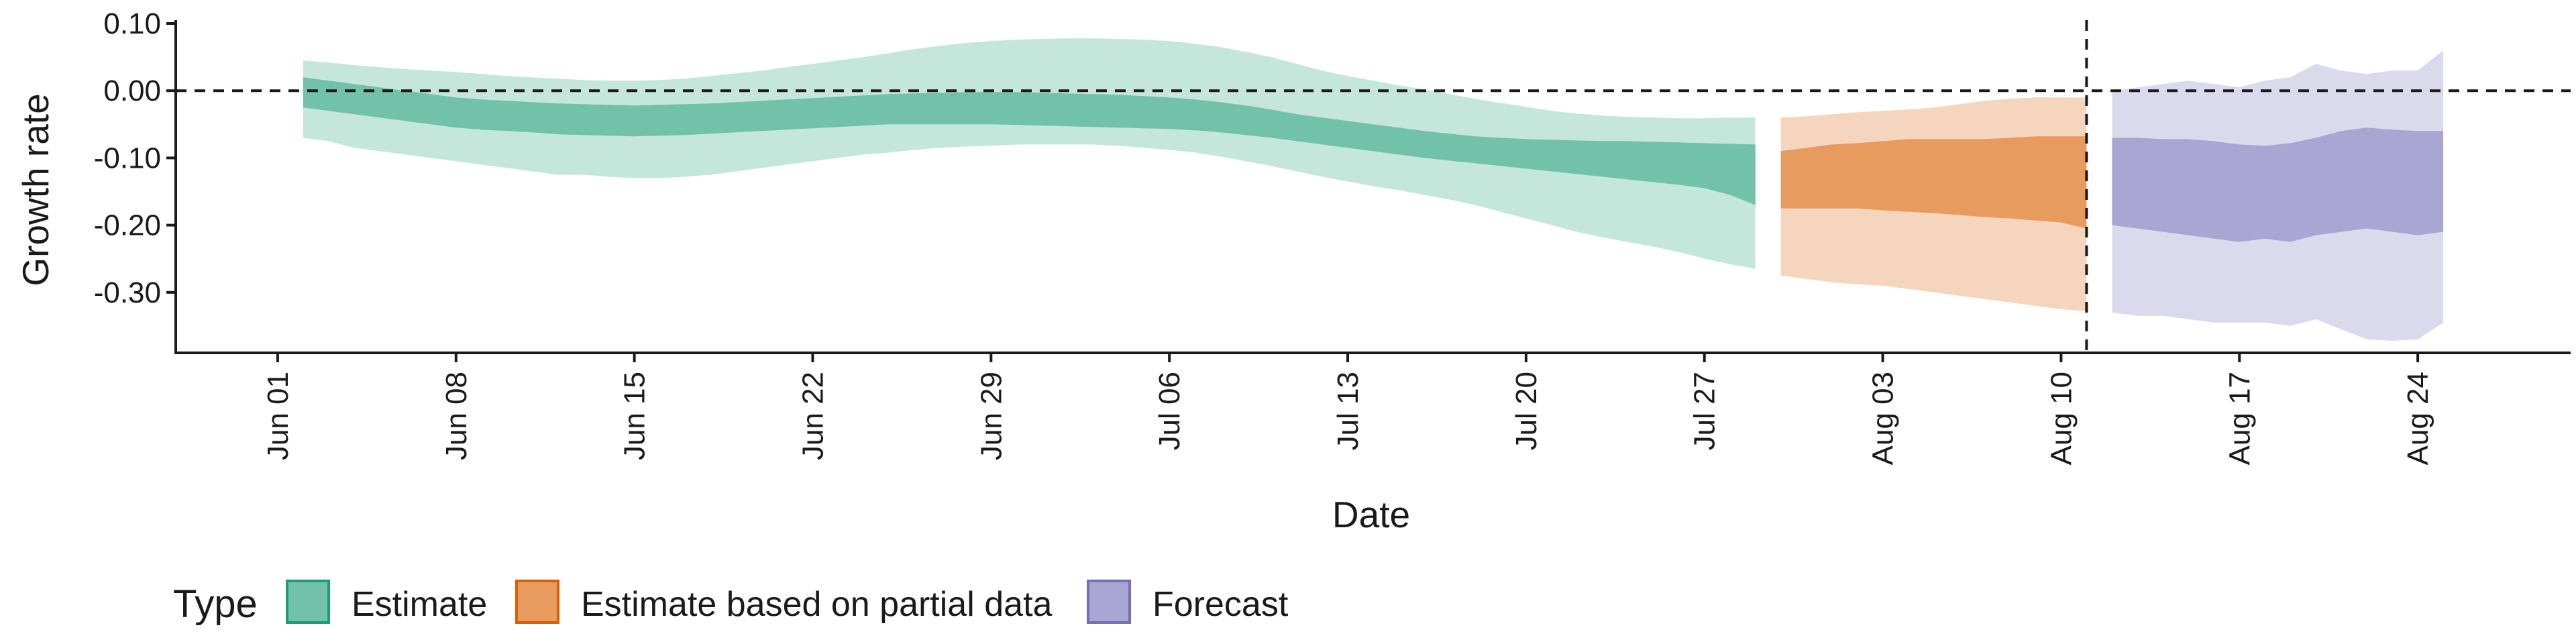 The image size is (2576, 644). Describe the element at coordinates (1933, 182) in the screenshot. I see `band-50-estimate-based-on-partial-data` at that location.